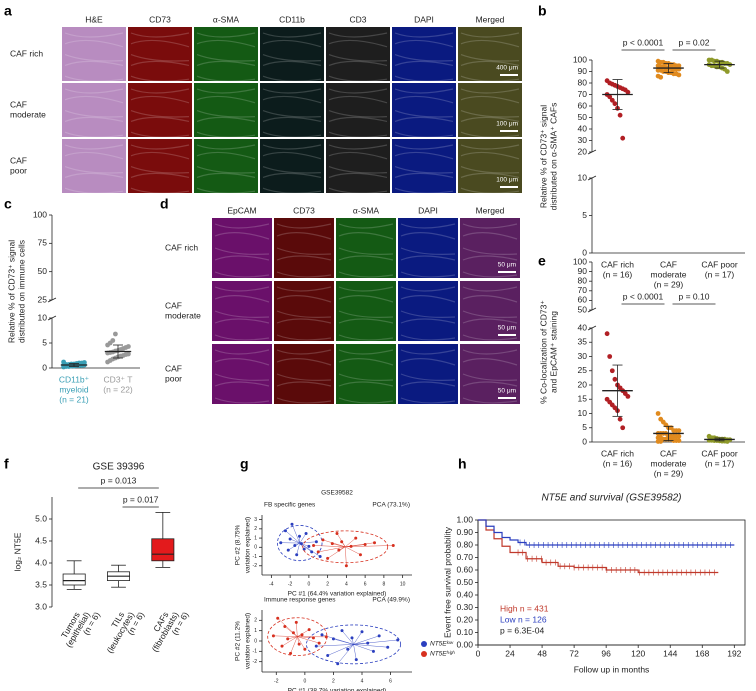 The height and width of the screenshot is (691, 756). I want to click on row-label: moderate, so click(183, 315).